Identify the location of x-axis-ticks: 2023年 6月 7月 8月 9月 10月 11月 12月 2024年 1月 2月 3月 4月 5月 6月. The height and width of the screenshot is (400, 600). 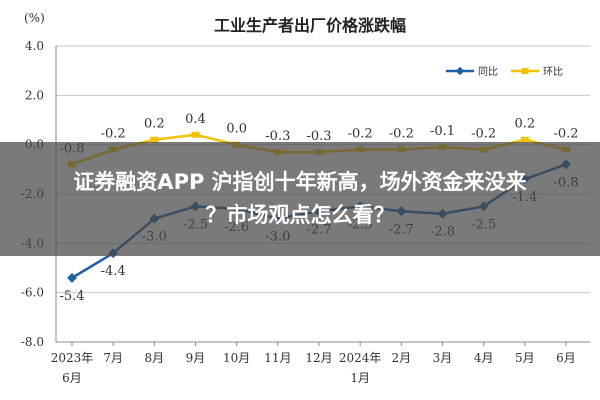
(313, 363).